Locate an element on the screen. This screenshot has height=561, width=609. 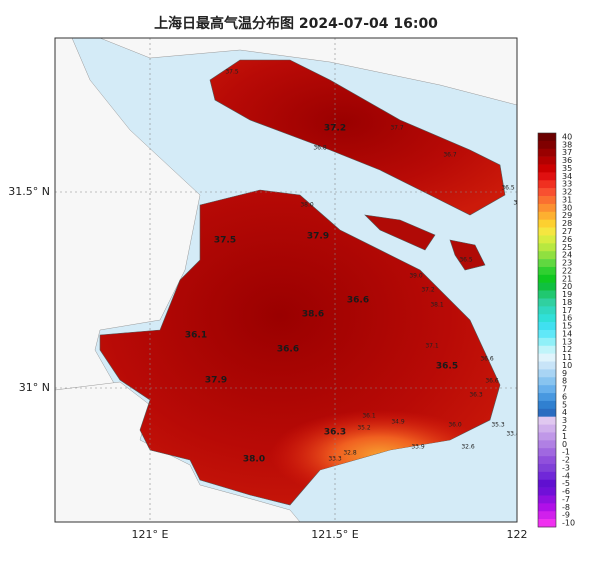
colorbar-label: 15 is located at coordinates (567, 326).